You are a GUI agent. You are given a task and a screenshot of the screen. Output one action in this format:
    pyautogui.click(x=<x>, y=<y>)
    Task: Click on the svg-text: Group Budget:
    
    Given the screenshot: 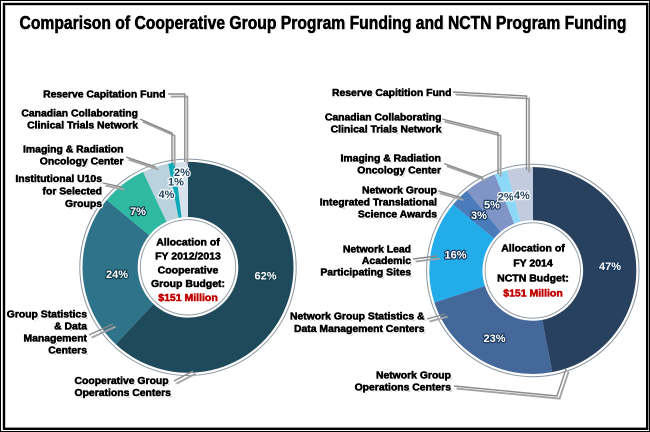 What is the action you would take?
    pyautogui.click(x=188, y=284)
    